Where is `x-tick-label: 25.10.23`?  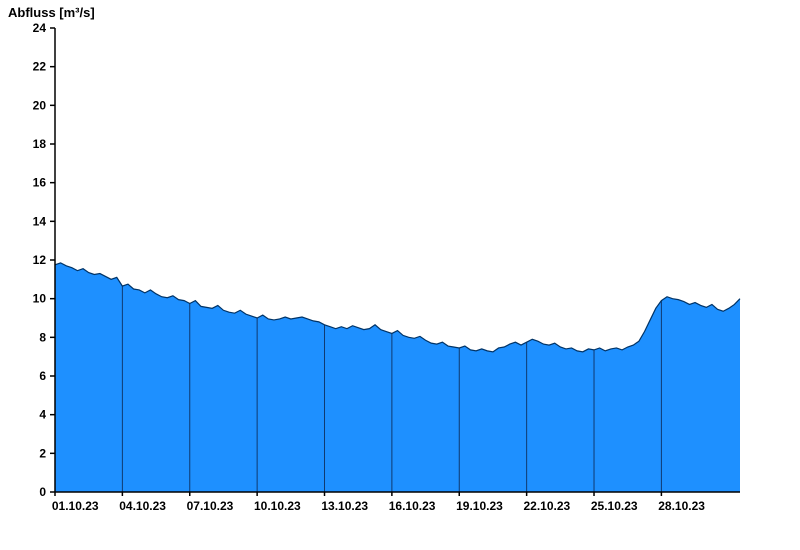 x-tick-label: 25.10.23 is located at coordinates (614, 506).